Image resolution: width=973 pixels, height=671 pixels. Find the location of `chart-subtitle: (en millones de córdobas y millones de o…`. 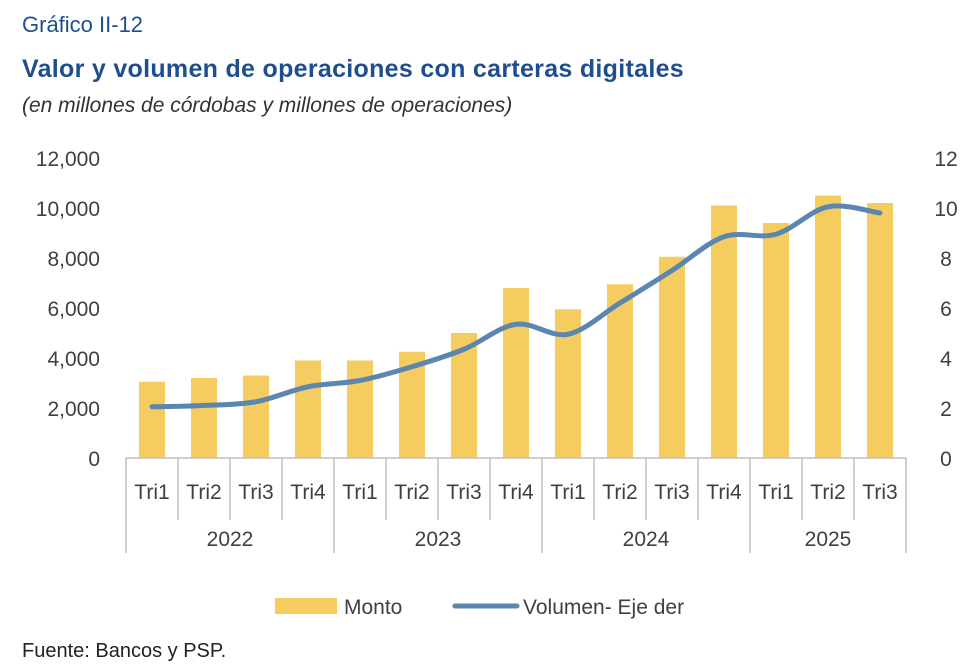

chart-subtitle: (en millones de córdobas y millones de o… is located at coordinates (267, 105).